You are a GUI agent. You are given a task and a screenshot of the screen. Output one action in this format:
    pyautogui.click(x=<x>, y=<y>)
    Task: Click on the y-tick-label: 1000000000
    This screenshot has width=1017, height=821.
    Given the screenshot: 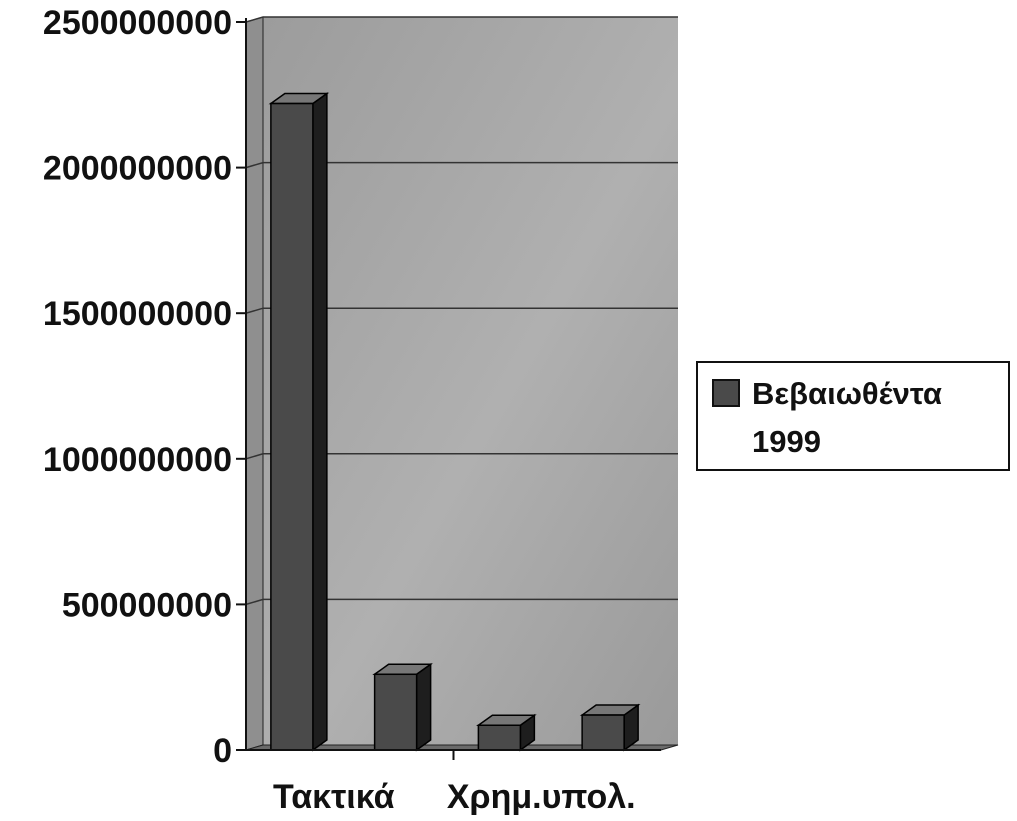 What is the action you would take?
    pyautogui.click(x=137, y=460)
    